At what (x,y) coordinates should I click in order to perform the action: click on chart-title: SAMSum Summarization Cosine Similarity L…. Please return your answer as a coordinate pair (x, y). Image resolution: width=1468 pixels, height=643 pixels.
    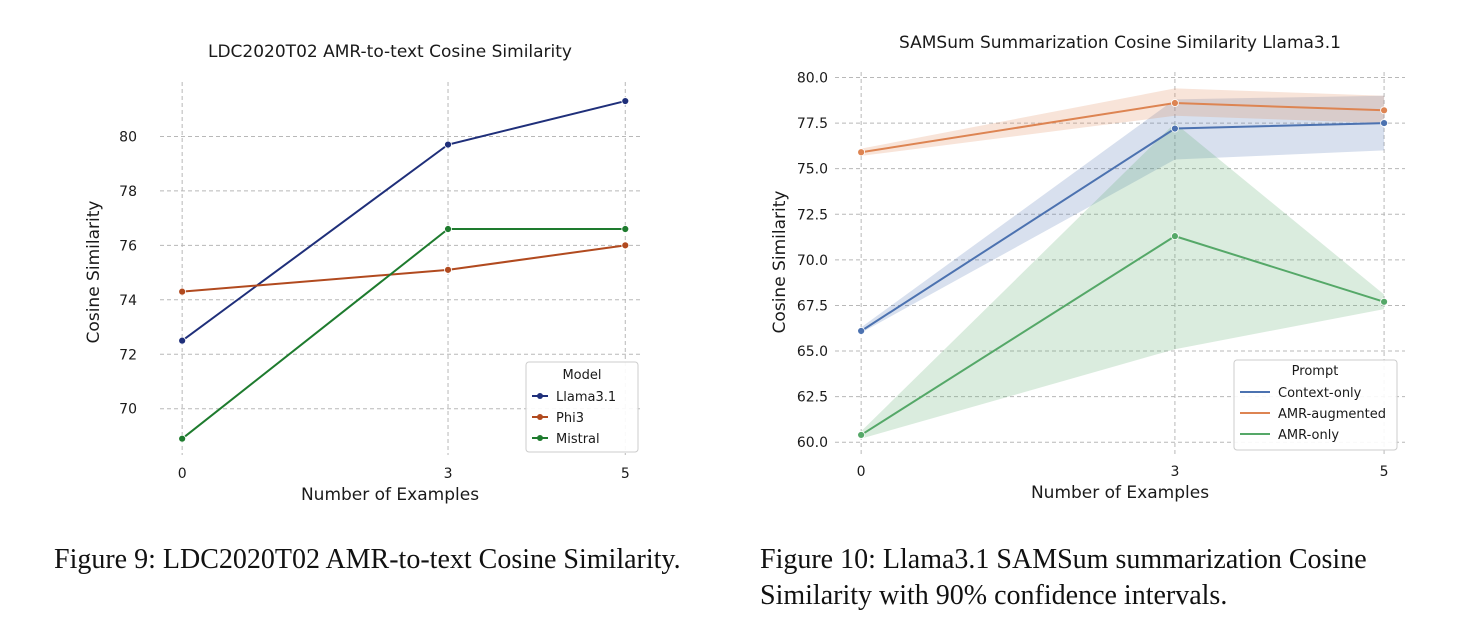
    Looking at the image, I should click on (1120, 43).